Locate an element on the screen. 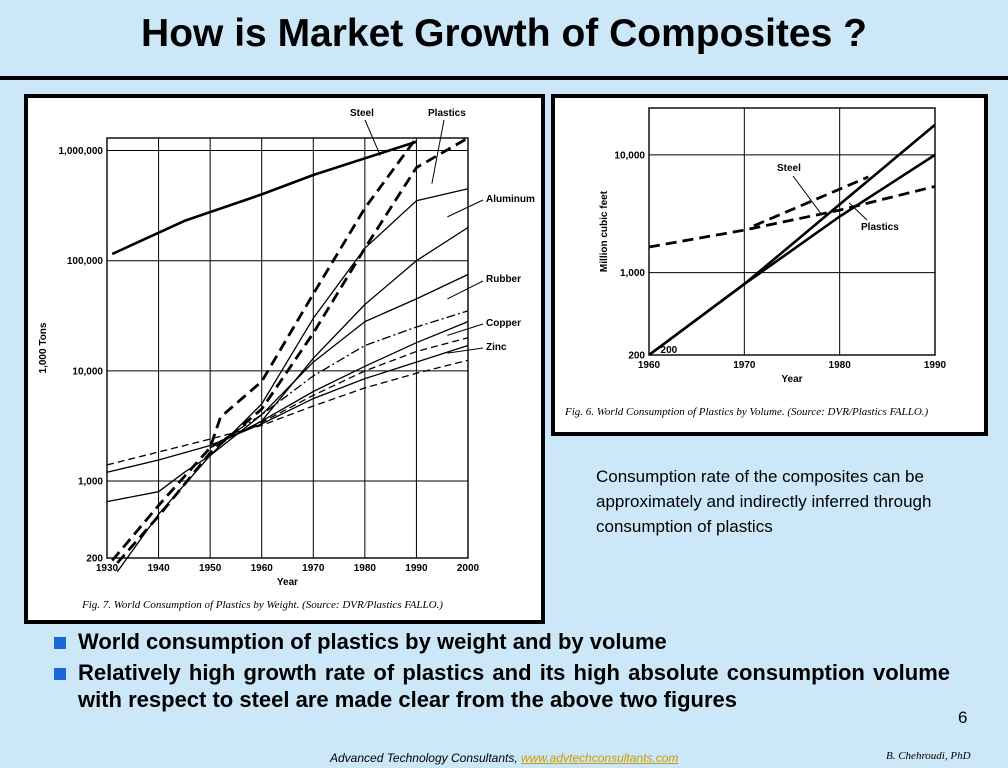 This screenshot has width=1008, height=768. y-tick-label: 100,000 is located at coordinates (85, 261).